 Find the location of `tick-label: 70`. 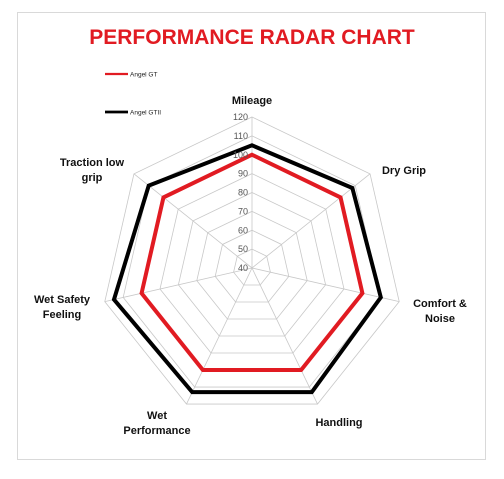

tick-label: 70 is located at coordinates (243, 211).